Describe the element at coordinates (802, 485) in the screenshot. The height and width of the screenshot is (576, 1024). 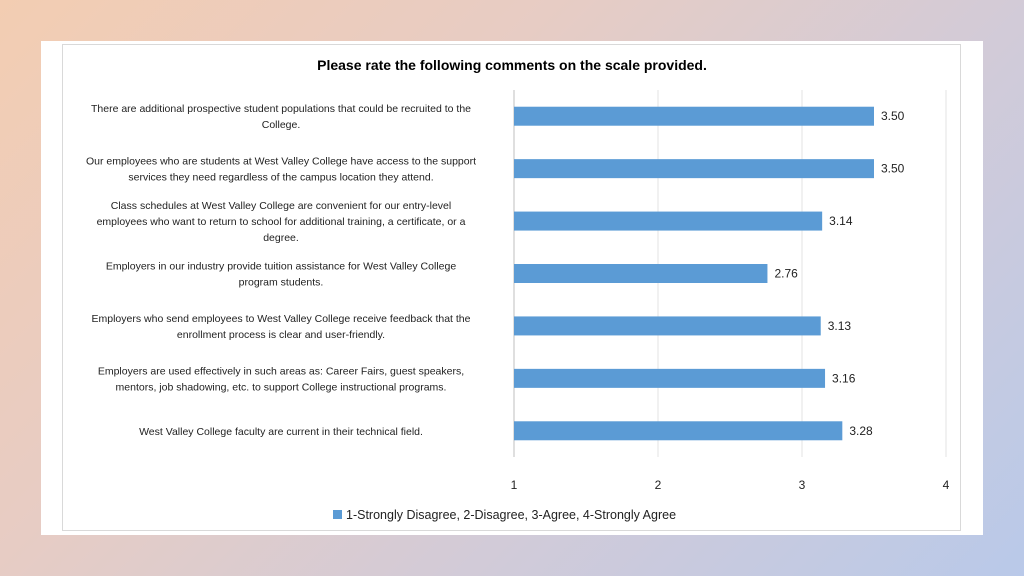
I see `tick-label: 3` at that location.